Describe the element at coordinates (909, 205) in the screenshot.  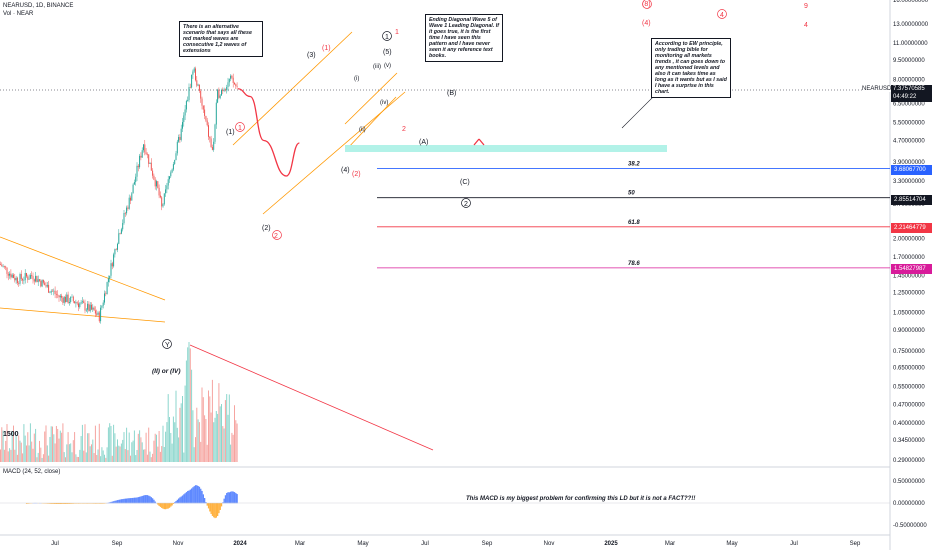
I see `price-tick-label: 2.70000000` at that location.